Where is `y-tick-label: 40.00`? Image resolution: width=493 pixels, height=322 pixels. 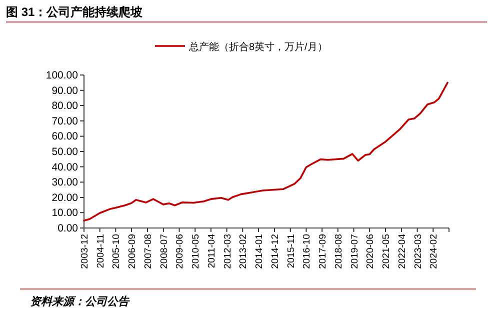
y-tick-label: 40.00 is located at coordinates (65, 167).